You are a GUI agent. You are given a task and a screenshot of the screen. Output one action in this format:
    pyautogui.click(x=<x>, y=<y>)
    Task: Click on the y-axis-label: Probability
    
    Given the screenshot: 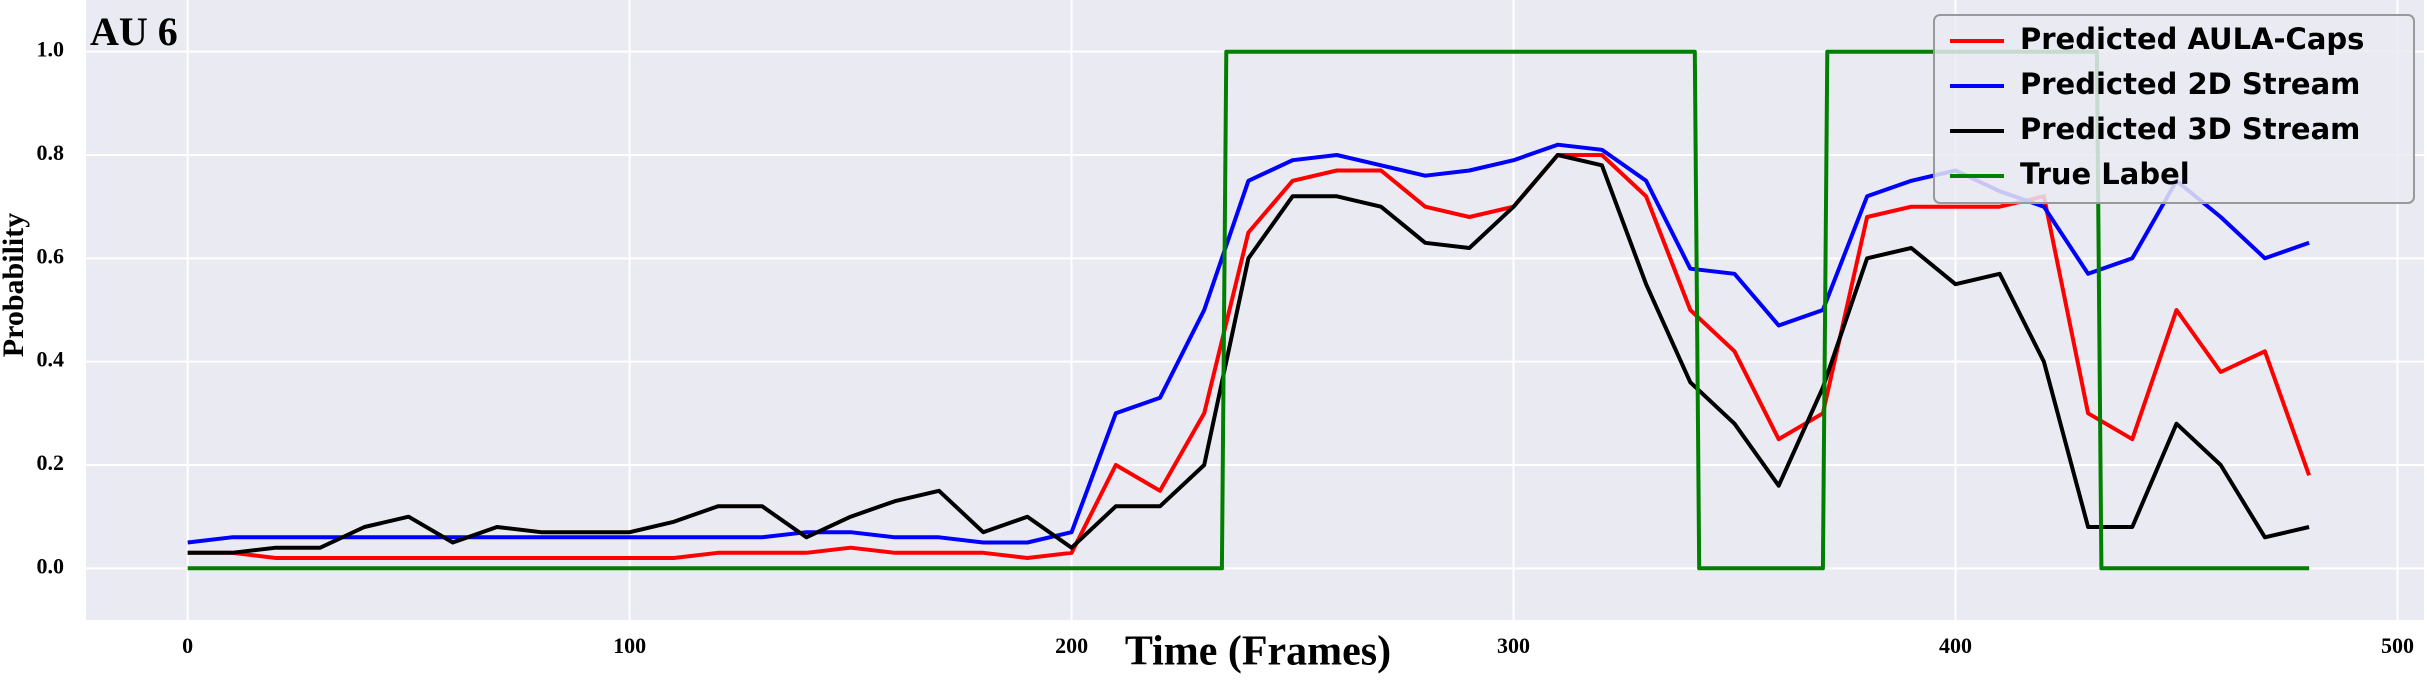 What is the action you would take?
    pyautogui.click(x=15, y=285)
    